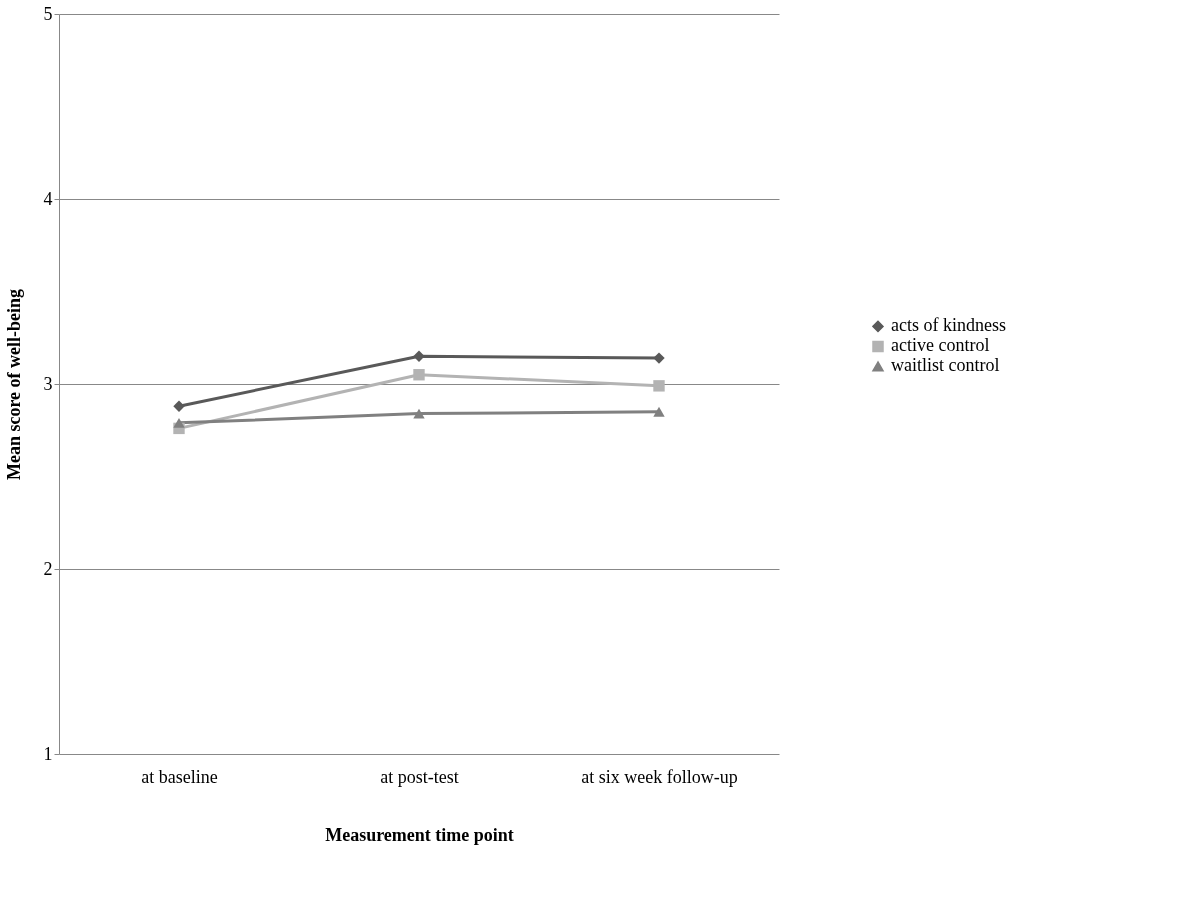 The image size is (1192, 914). I want to click on y-tick-label: 1, so click(48, 753).